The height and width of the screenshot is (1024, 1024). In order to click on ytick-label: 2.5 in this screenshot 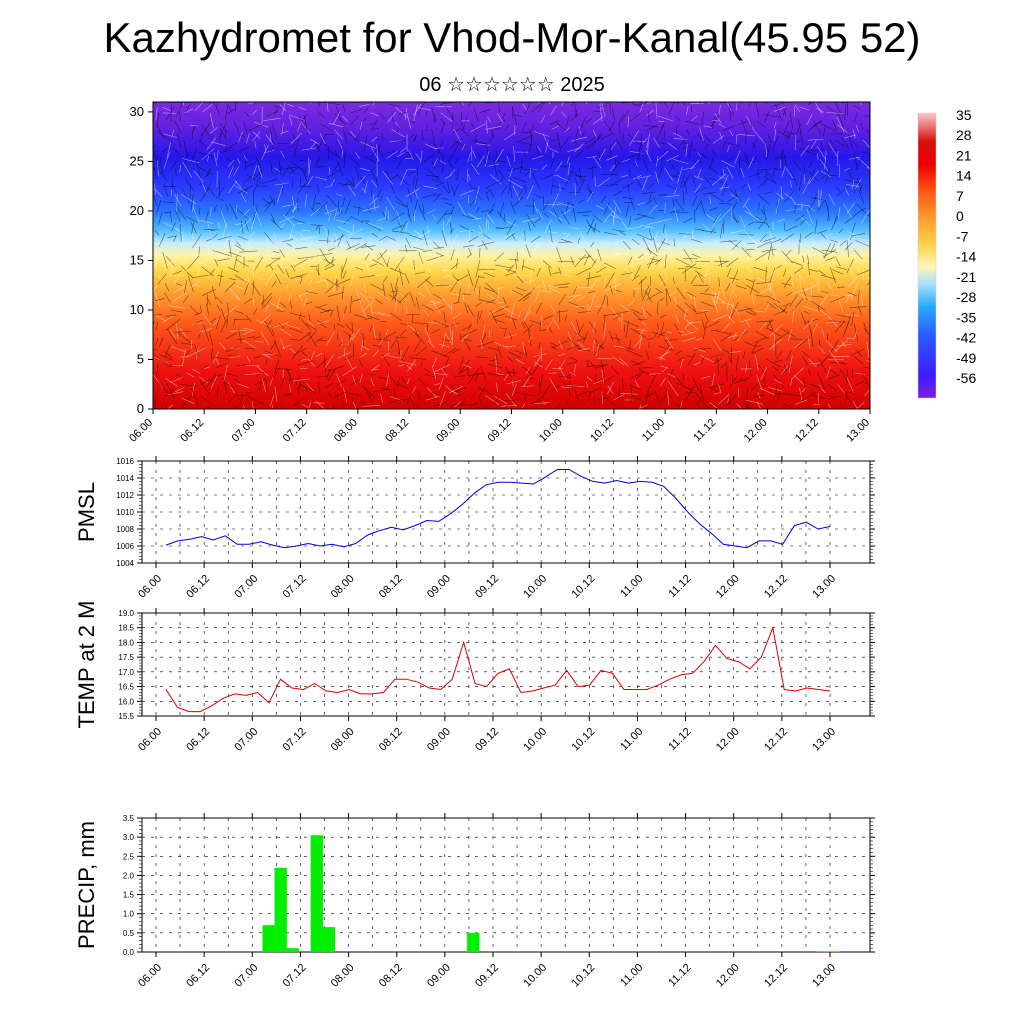, I will do `click(129, 856)`.